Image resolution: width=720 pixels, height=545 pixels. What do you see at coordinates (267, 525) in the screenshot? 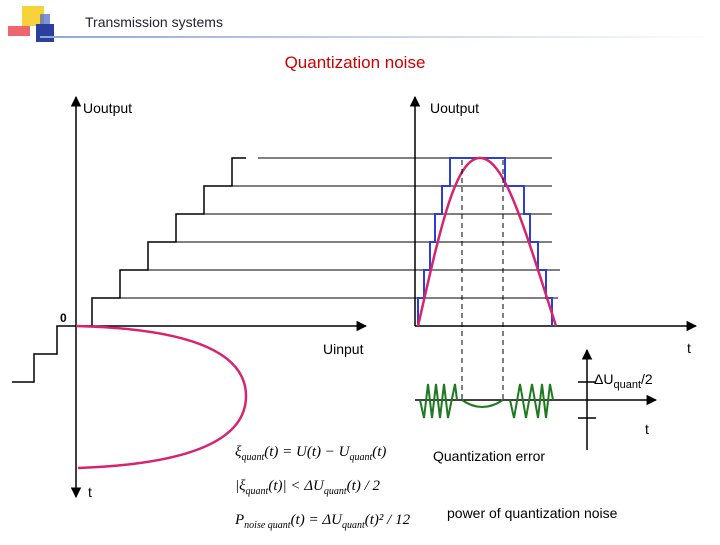
I see `formula-part: noise quant` at bounding box center [267, 525].